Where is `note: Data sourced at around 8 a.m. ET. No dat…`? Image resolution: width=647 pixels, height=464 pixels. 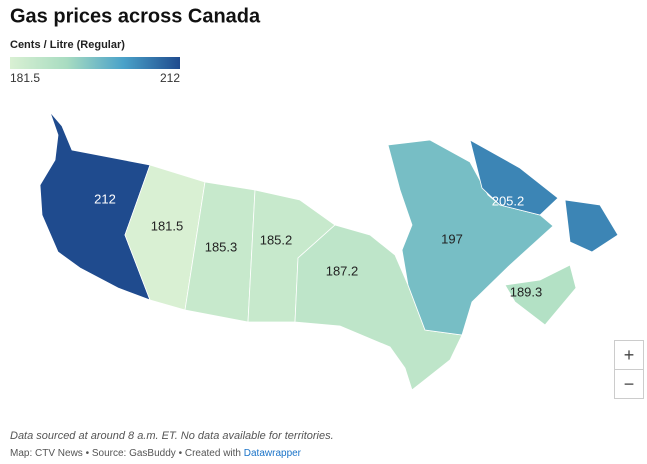
note: Data sourced at around 8 a.m. ET. No dat… is located at coordinates (172, 436).